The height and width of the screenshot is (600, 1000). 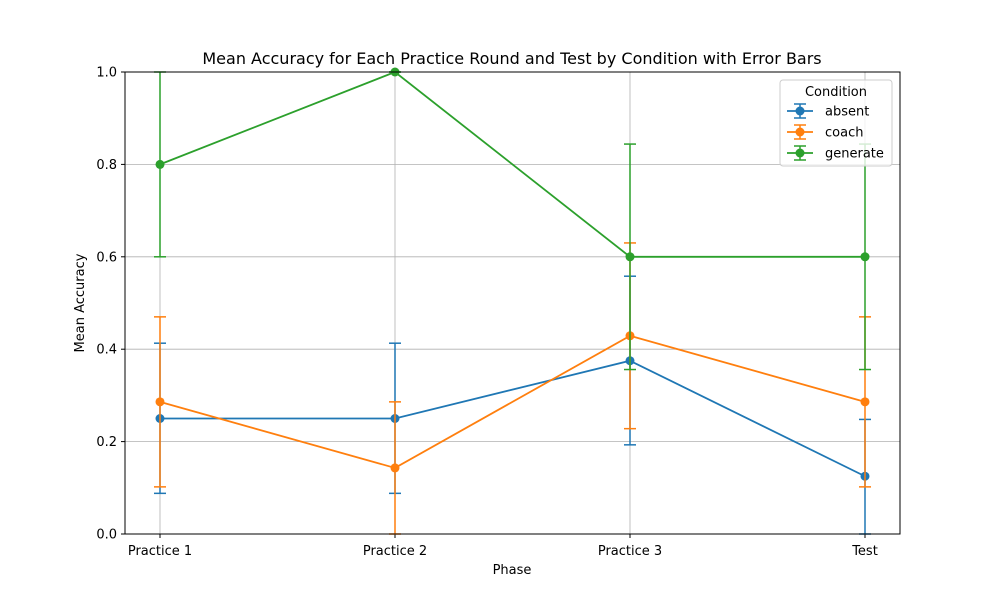 What do you see at coordinates (395, 551) in the screenshot?
I see `x-tick-label: Practice 2` at bounding box center [395, 551].